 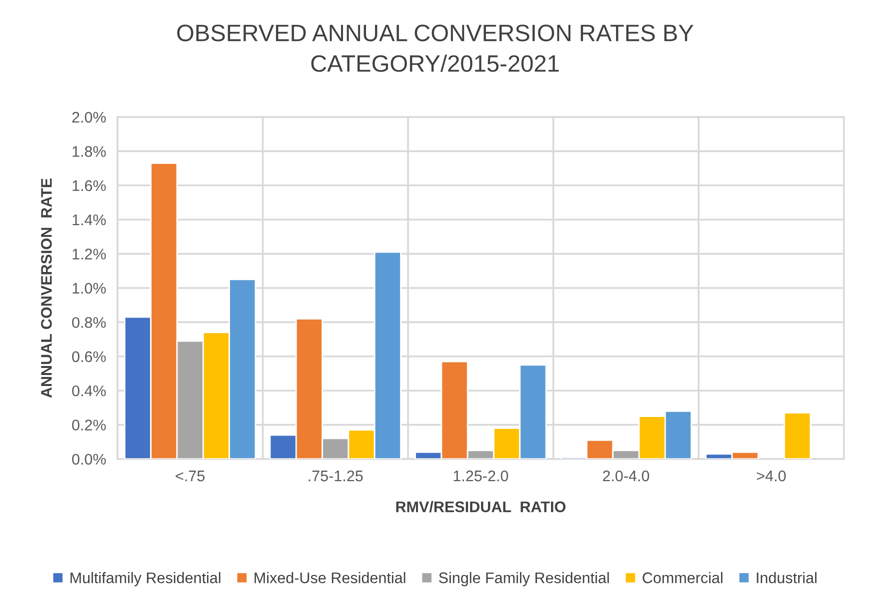 I want to click on chart-title: OBSERVED ANNUAL CONVERSION RATES BY CATEGORY/2015-2021, so click(x=435, y=48).